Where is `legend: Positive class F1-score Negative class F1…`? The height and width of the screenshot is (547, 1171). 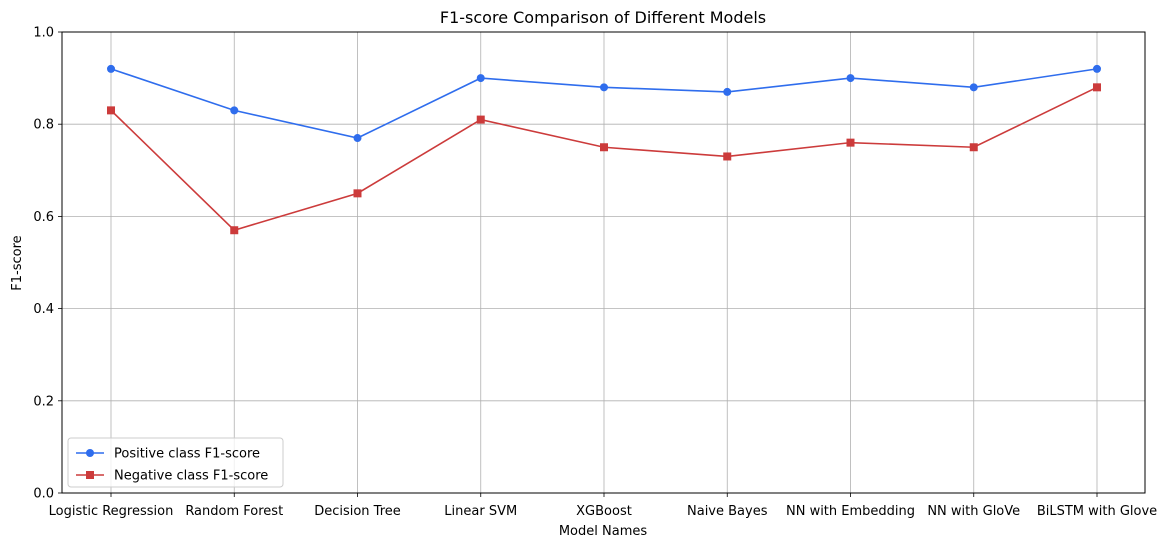
legend: Positive class F1-score Negative class F1… is located at coordinates (175, 462).